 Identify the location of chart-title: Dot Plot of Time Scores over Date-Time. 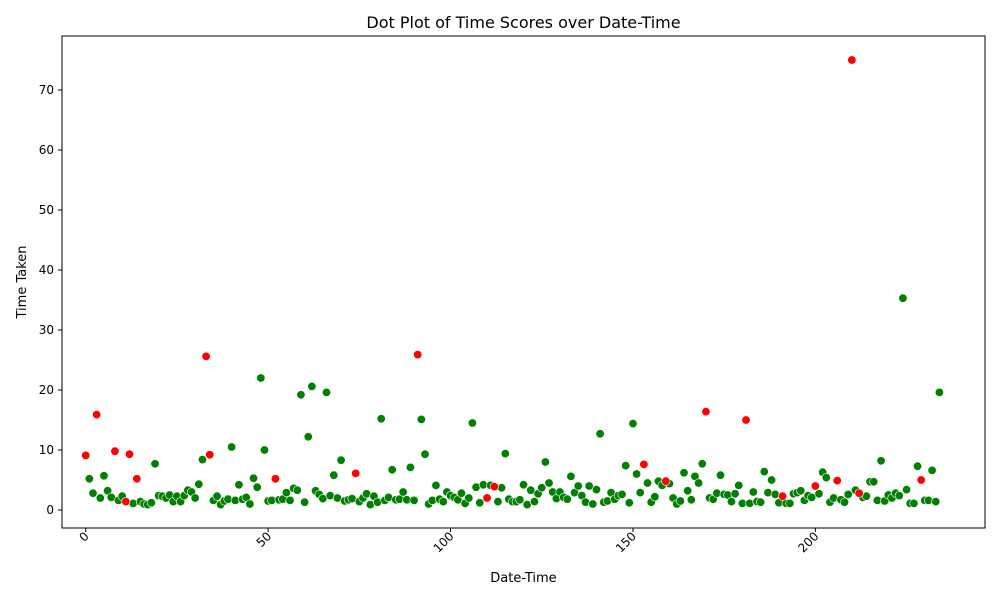
(523, 22).